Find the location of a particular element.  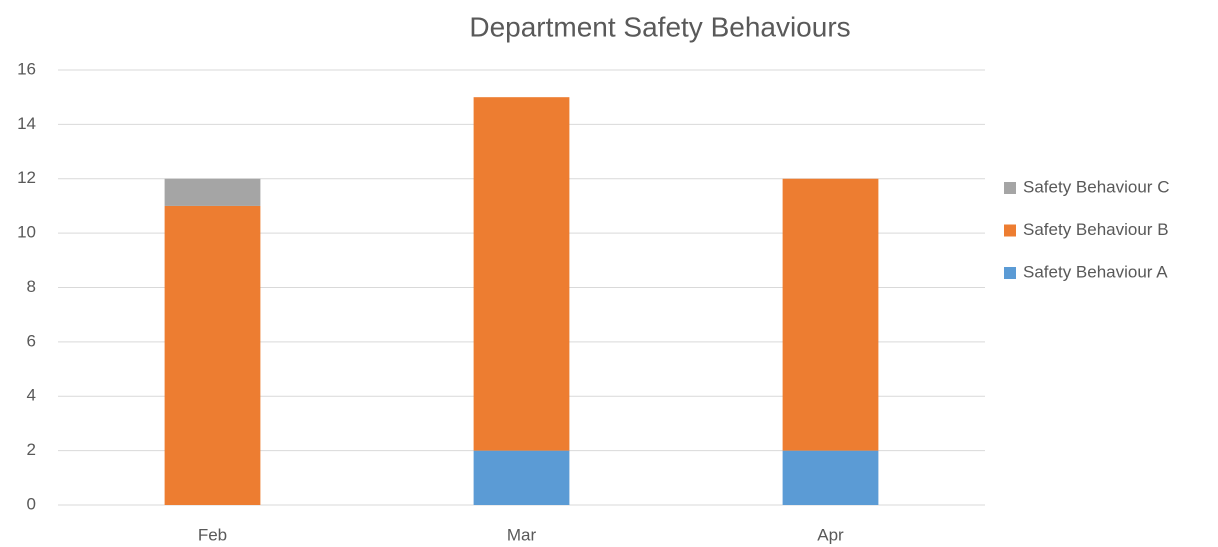

x-tick-label: Feb is located at coordinates (212, 534).